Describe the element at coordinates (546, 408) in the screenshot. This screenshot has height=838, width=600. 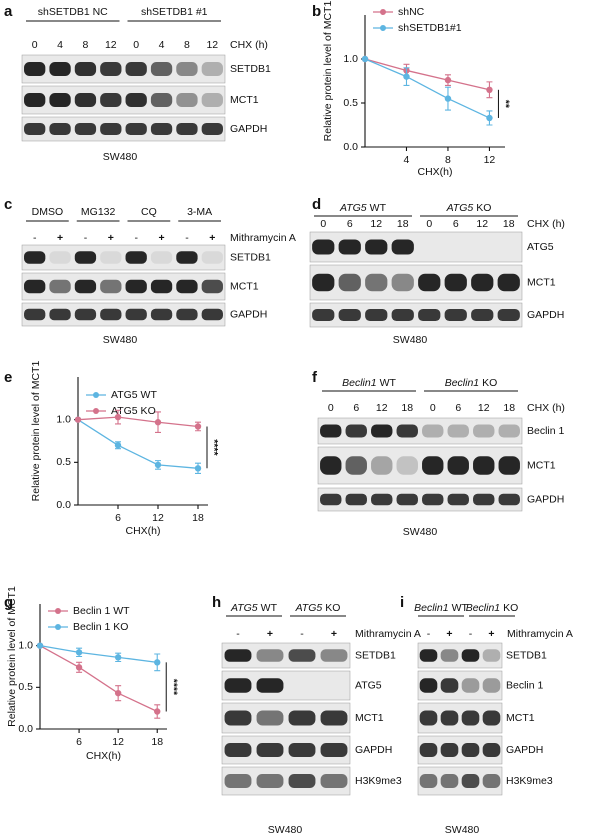
I see `lane-header: CHX (h)` at that location.